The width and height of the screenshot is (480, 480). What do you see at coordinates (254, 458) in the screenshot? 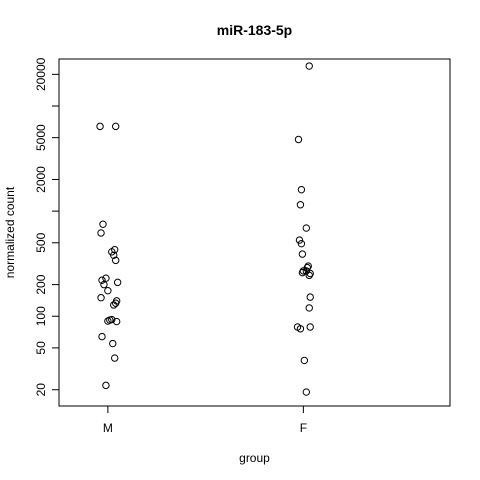
I see `x-axis-label: group` at bounding box center [254, 458].